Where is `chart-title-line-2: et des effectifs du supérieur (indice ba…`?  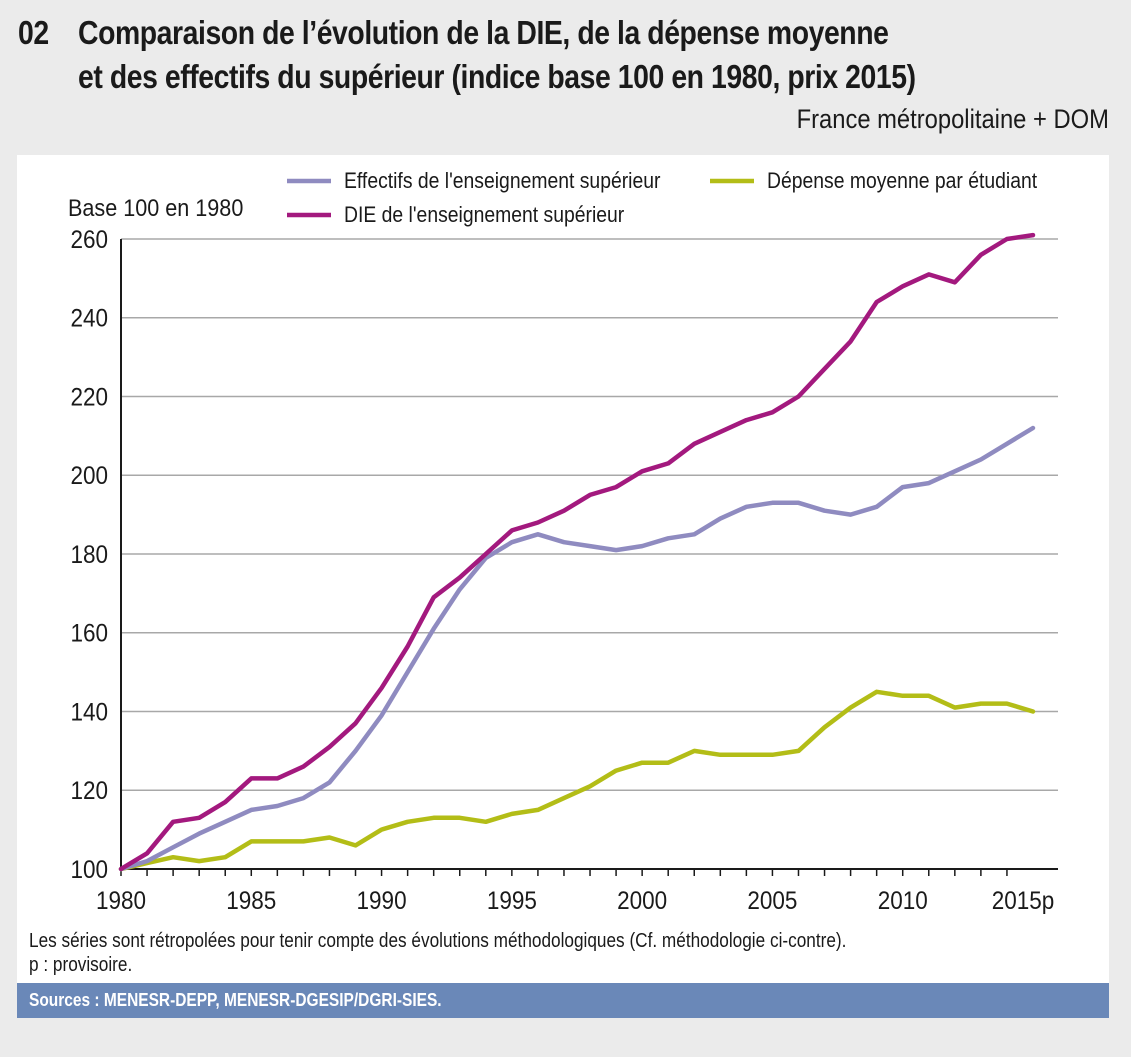 chart-title-line-2: et des effectifs du supérieur (indice ba… is located at coordinates (497, 76).